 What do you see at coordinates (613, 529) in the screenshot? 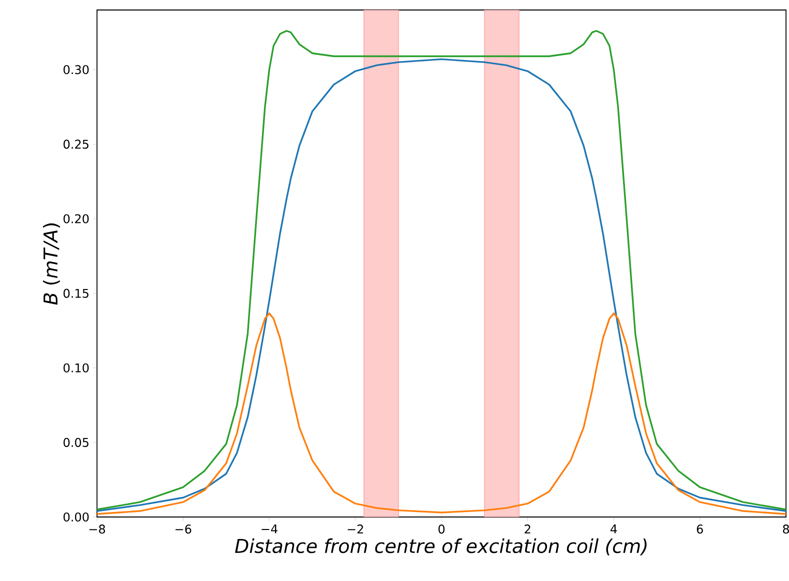
I see `x-tick-label: 4` at bounding box center [613, 529].